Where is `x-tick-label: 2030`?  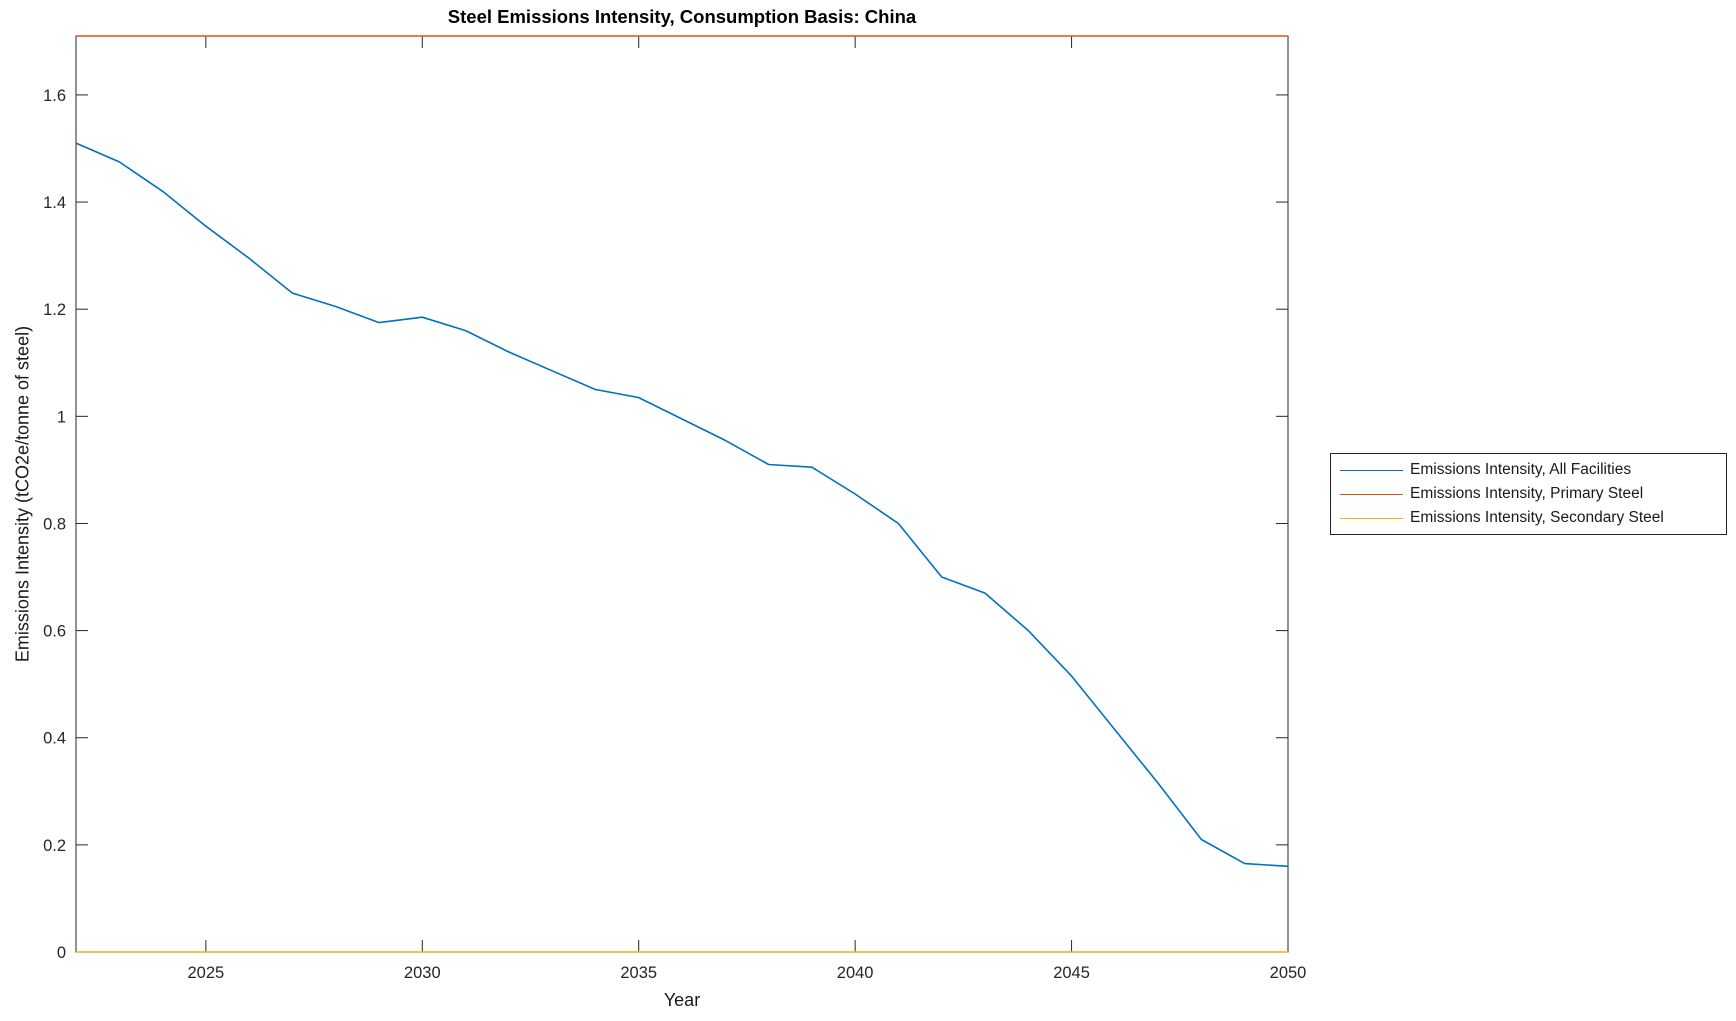
x-tick-label: 2030 is located at coordinates (422, 973).